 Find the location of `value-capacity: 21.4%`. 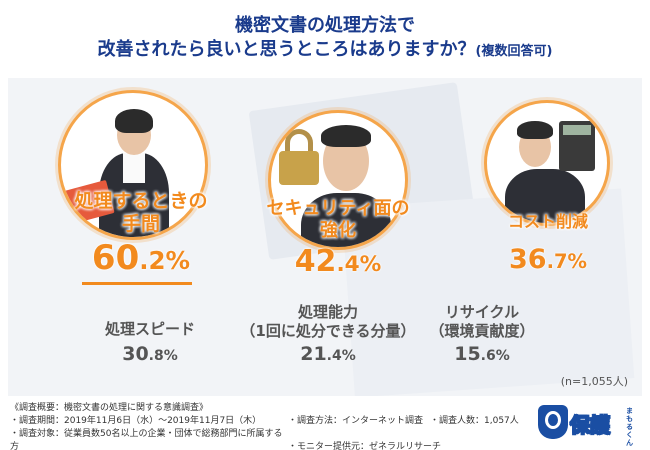

value-capacity: 21.4% is located at coordinates (328, 354).